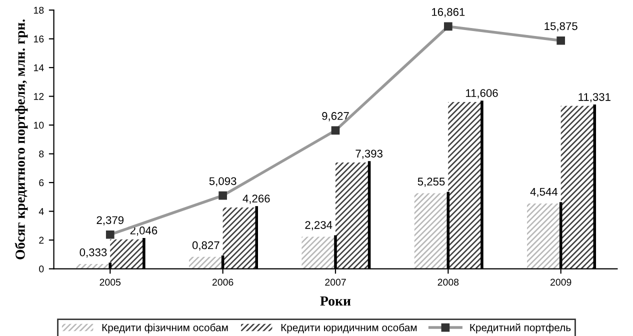 The image size is (633, 336). What do you see at coordinates (206, 245) in the screenshot?
I see `data-label: 0,827` at bounding box center [206, 245].